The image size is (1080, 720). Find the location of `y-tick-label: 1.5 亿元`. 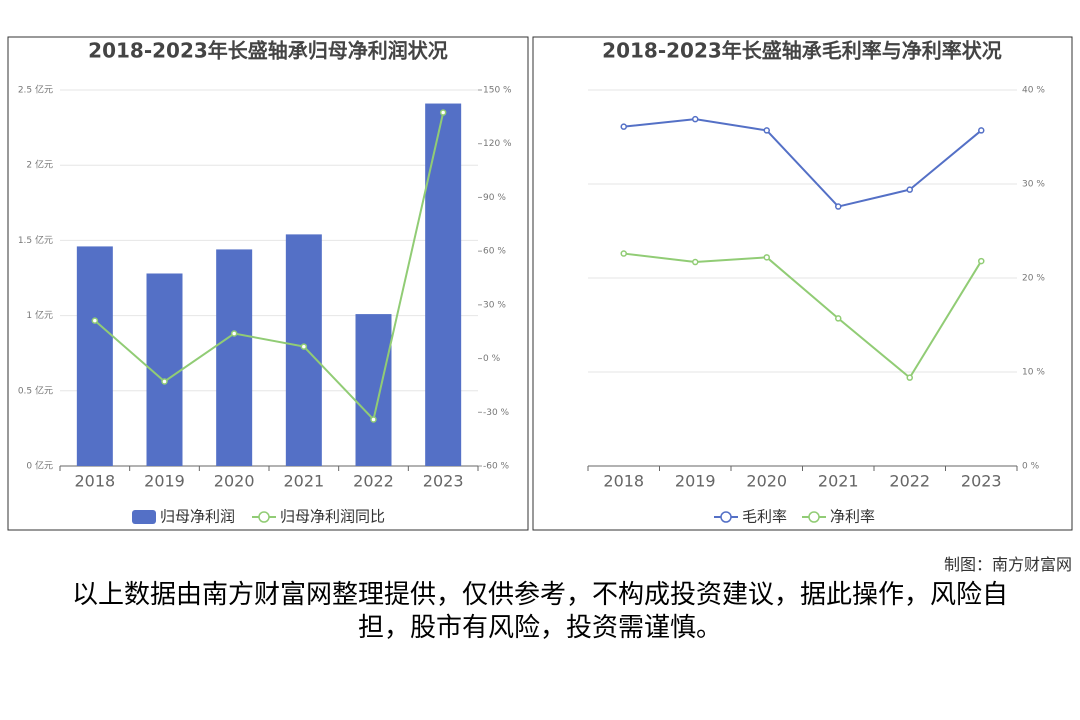

y-tick-label: 1.5 亿元 is located at coordinates (35, 240).